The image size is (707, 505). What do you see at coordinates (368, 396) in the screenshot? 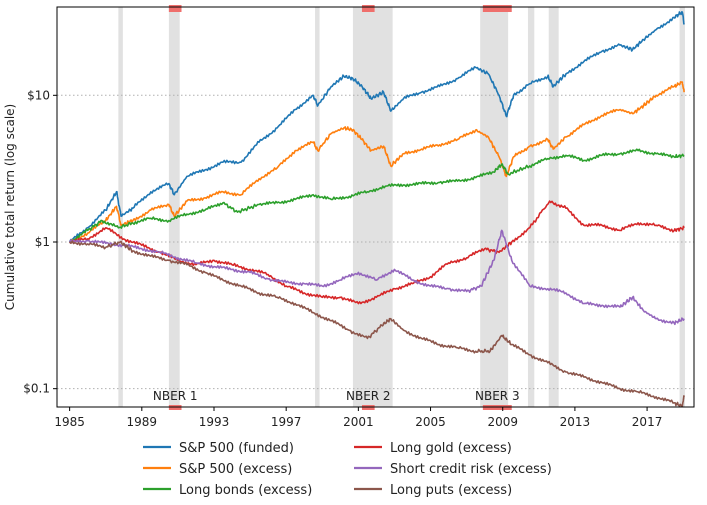
I see `nber-label: NBER 2` at bounding box center [368, 396].